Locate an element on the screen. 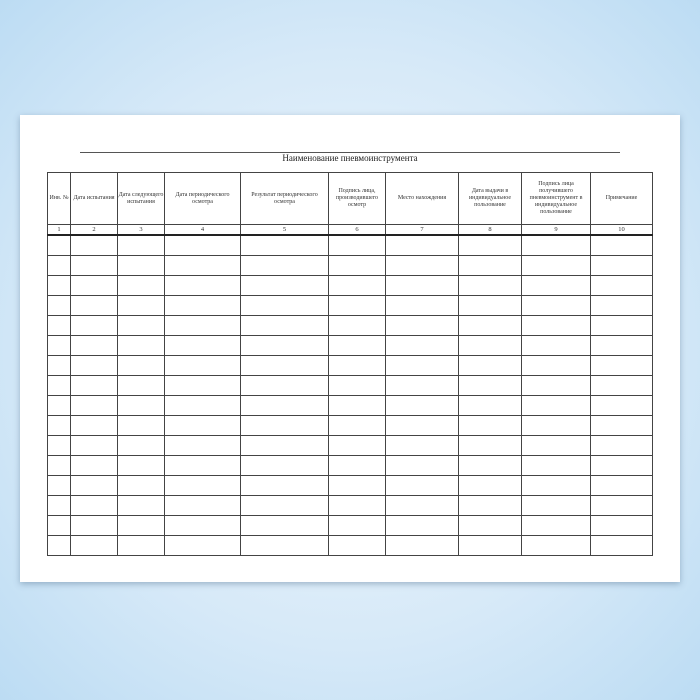 Image resolution: width=700 pixels, height=700 pixels. column-header: Дата испытания is located at coordinates (94, 198).